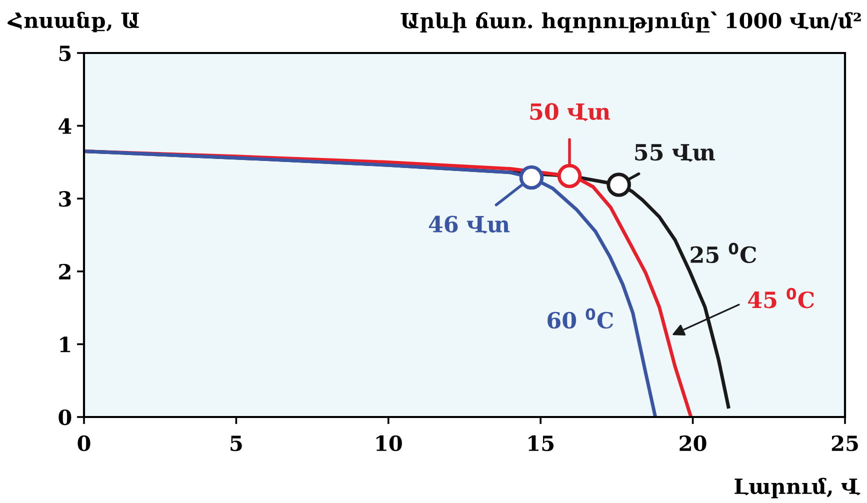 This screenshot has height=503, width=867. What do you see at coordinates (65, 126) in the screenshot?
I see `y-tick-label: 4` at bounding box center [65, 126].